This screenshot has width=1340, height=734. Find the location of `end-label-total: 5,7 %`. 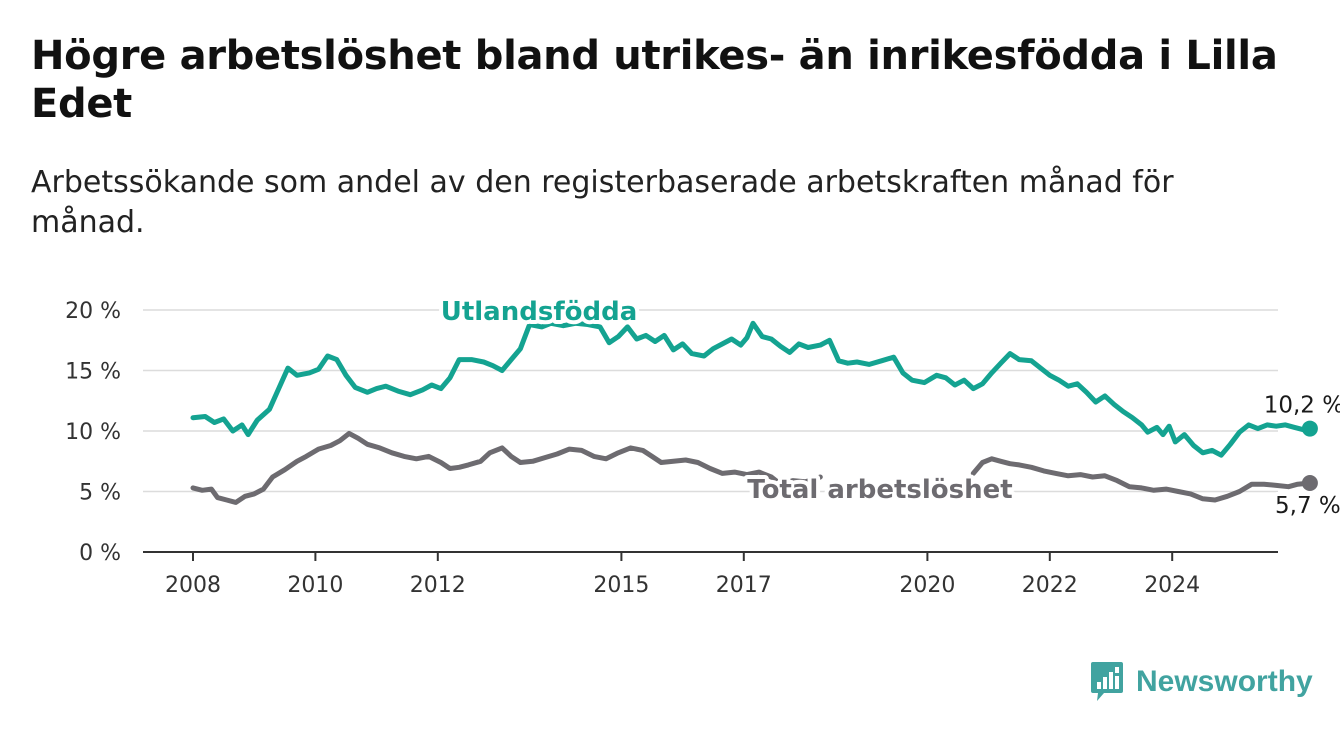

end-label-total: 5,7 % is located at coordinates (1307, 506).